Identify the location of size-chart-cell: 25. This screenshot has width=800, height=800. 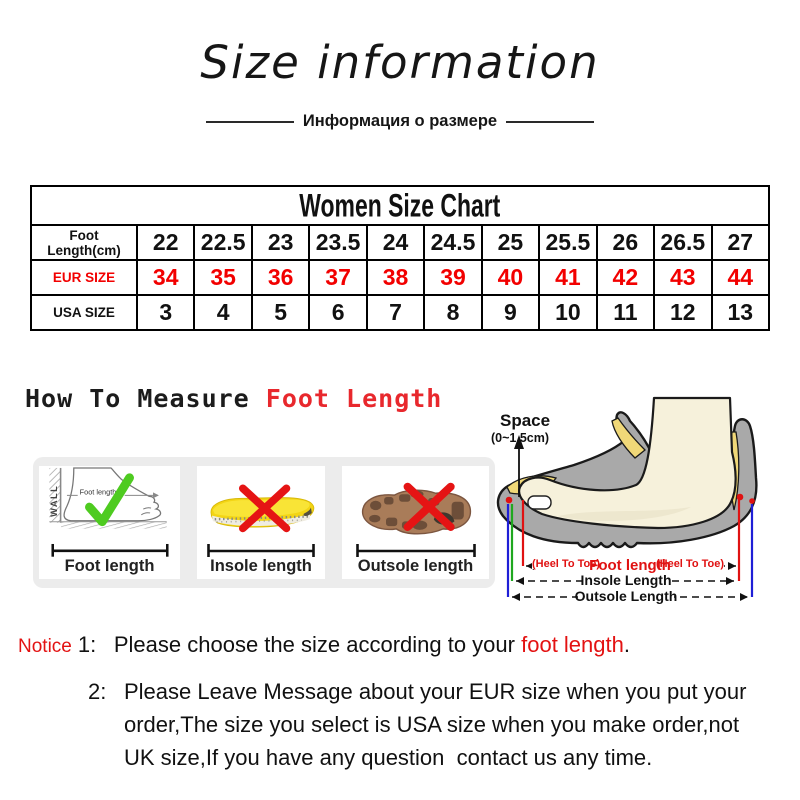
(510, 242).